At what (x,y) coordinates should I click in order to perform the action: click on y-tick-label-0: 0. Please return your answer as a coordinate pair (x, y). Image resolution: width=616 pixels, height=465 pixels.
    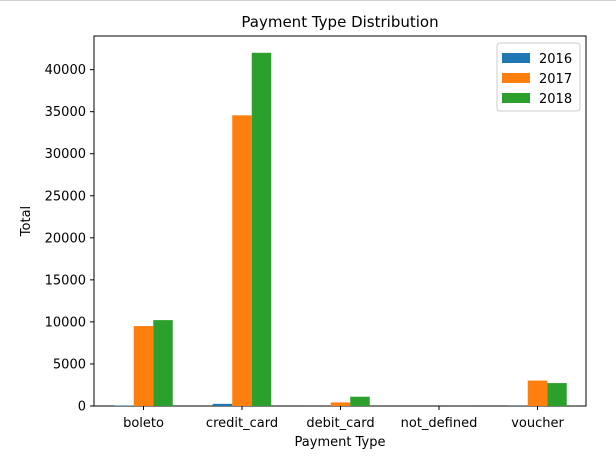
    Looking at the image, I should click on (82, 407).